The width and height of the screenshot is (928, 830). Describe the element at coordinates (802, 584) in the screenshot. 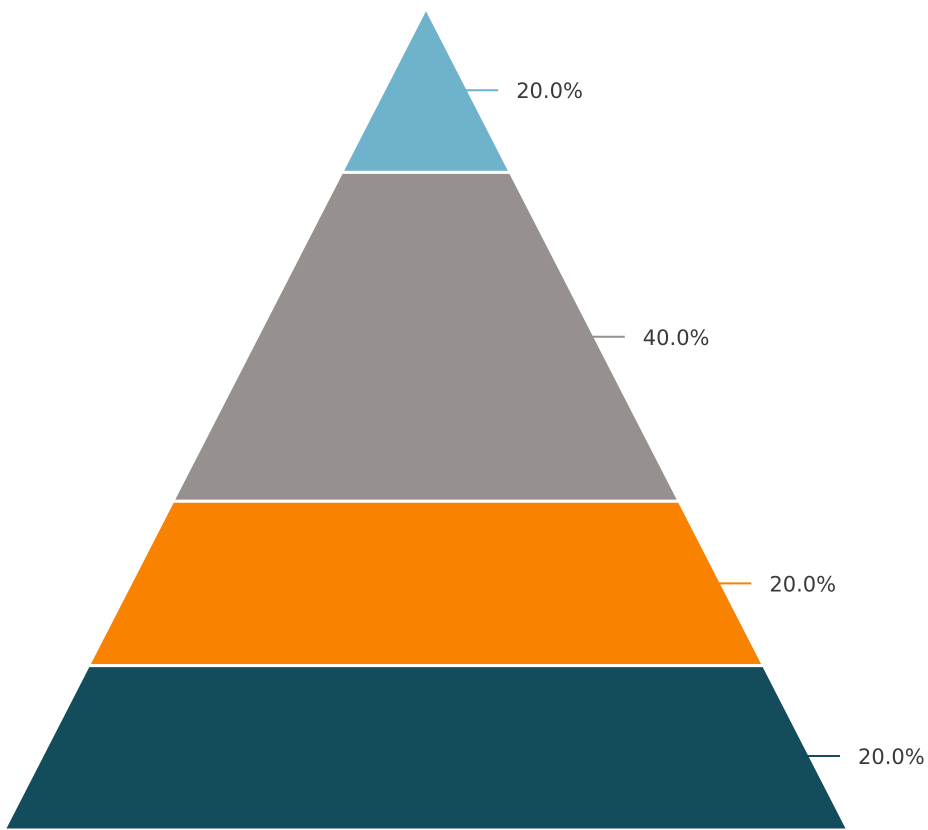

I see `pyramid-label-3: 20.0%` at that location.